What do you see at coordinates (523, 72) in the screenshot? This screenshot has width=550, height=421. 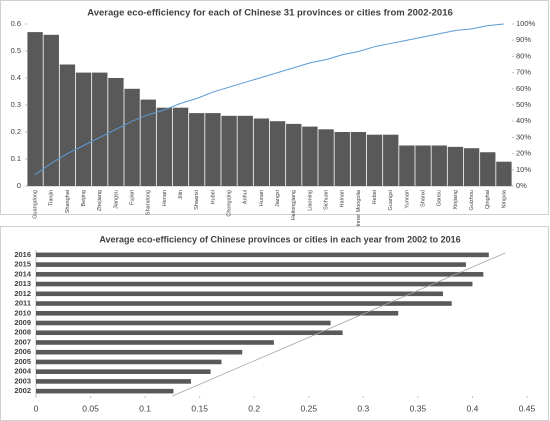 I see `y2-tick-label: 70%` at bounding box center [523, 72].